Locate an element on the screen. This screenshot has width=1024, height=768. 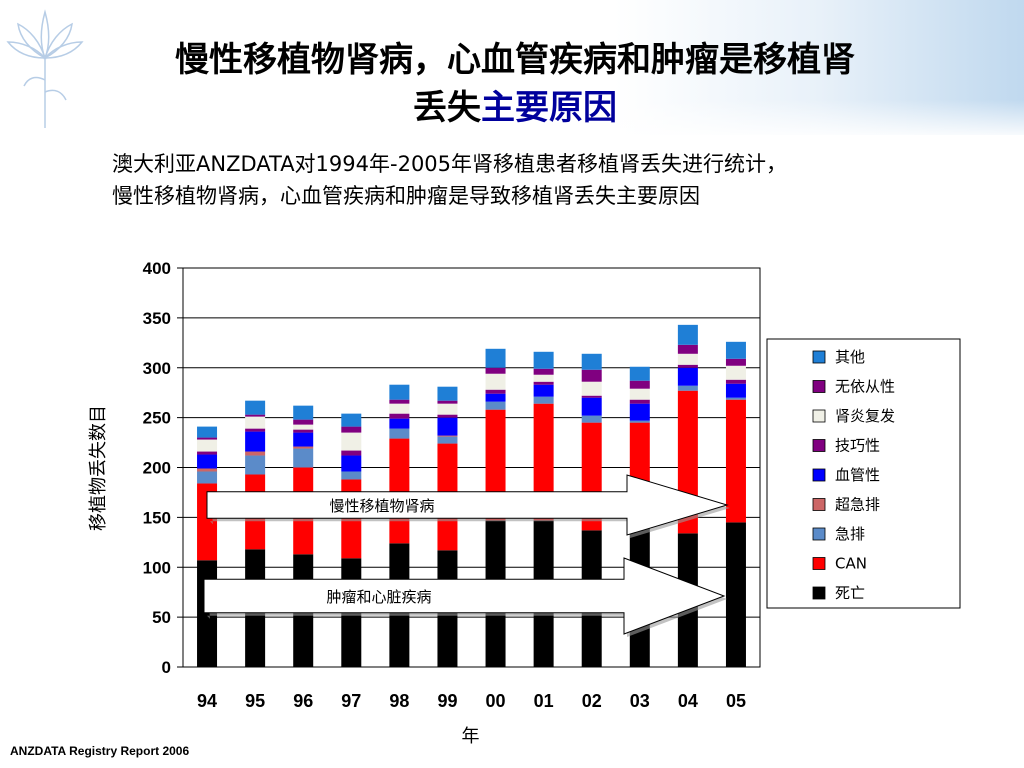
x-tick-label: 97 is located at coordinates (351, 701).